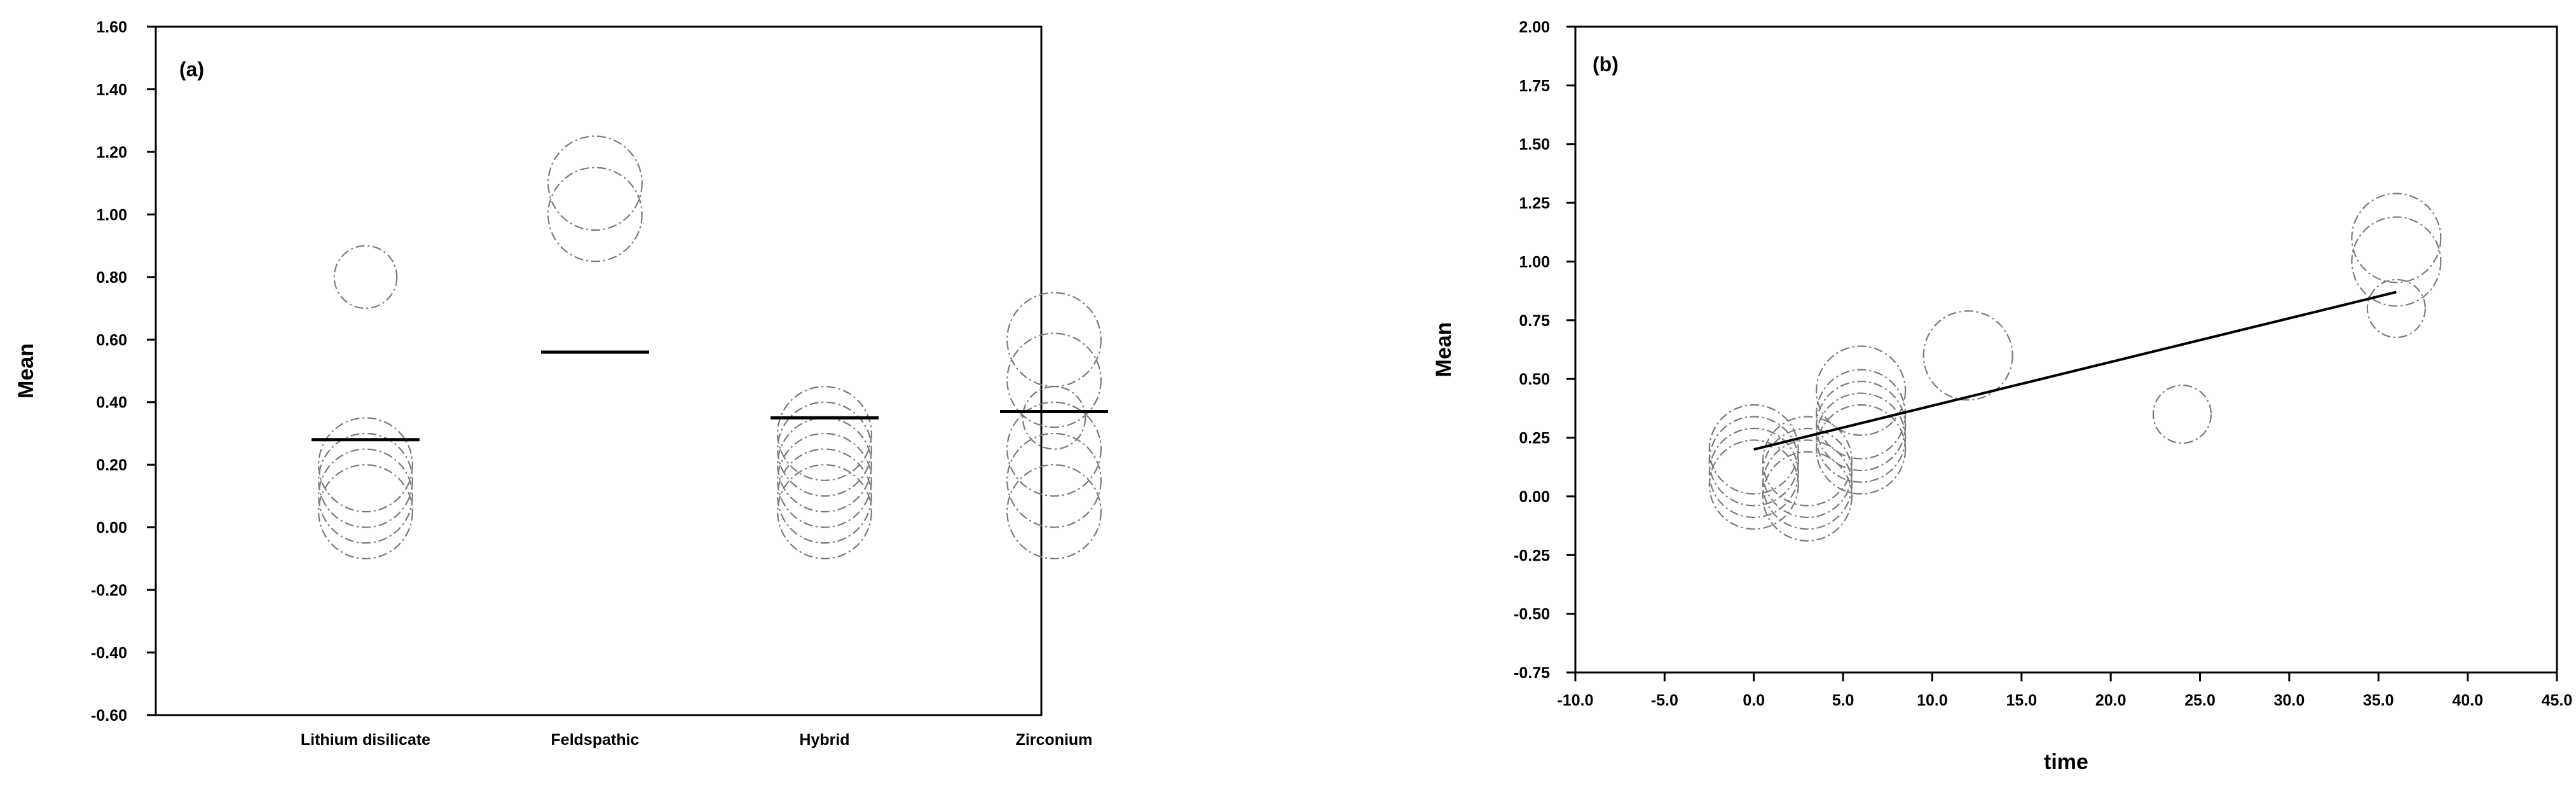 The image size is (2576, 785). What do you see at coordinates (112, 90) in the screenshot?
I see `y-tick-label-a-10: 1.40` at bounding box center [112, 90].